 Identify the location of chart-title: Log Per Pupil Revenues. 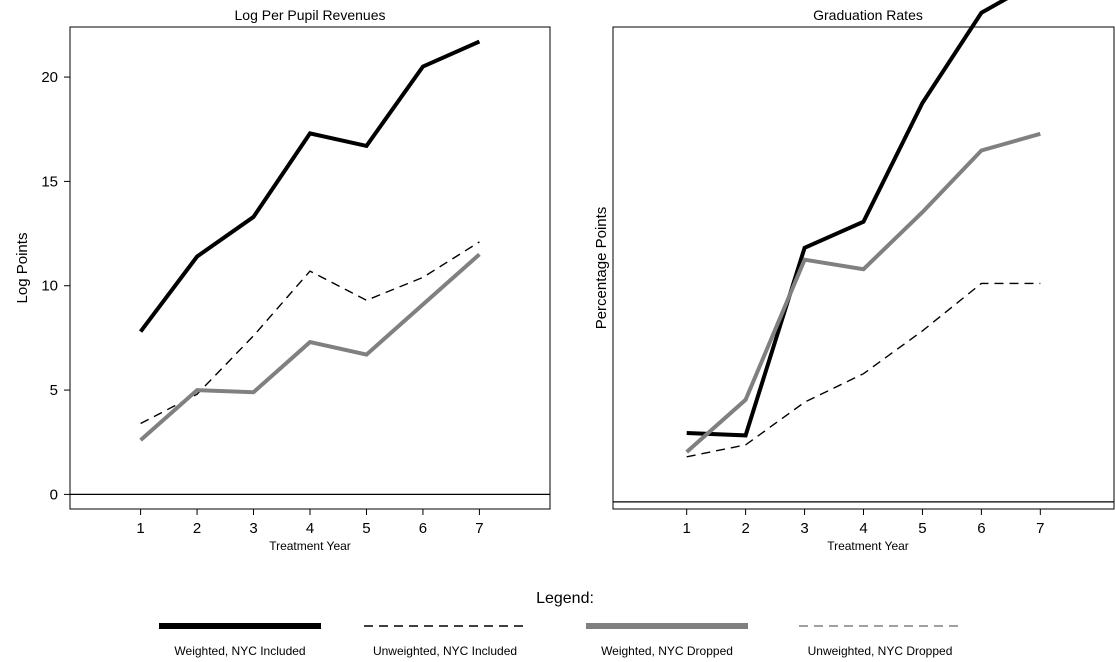
(310, 15).